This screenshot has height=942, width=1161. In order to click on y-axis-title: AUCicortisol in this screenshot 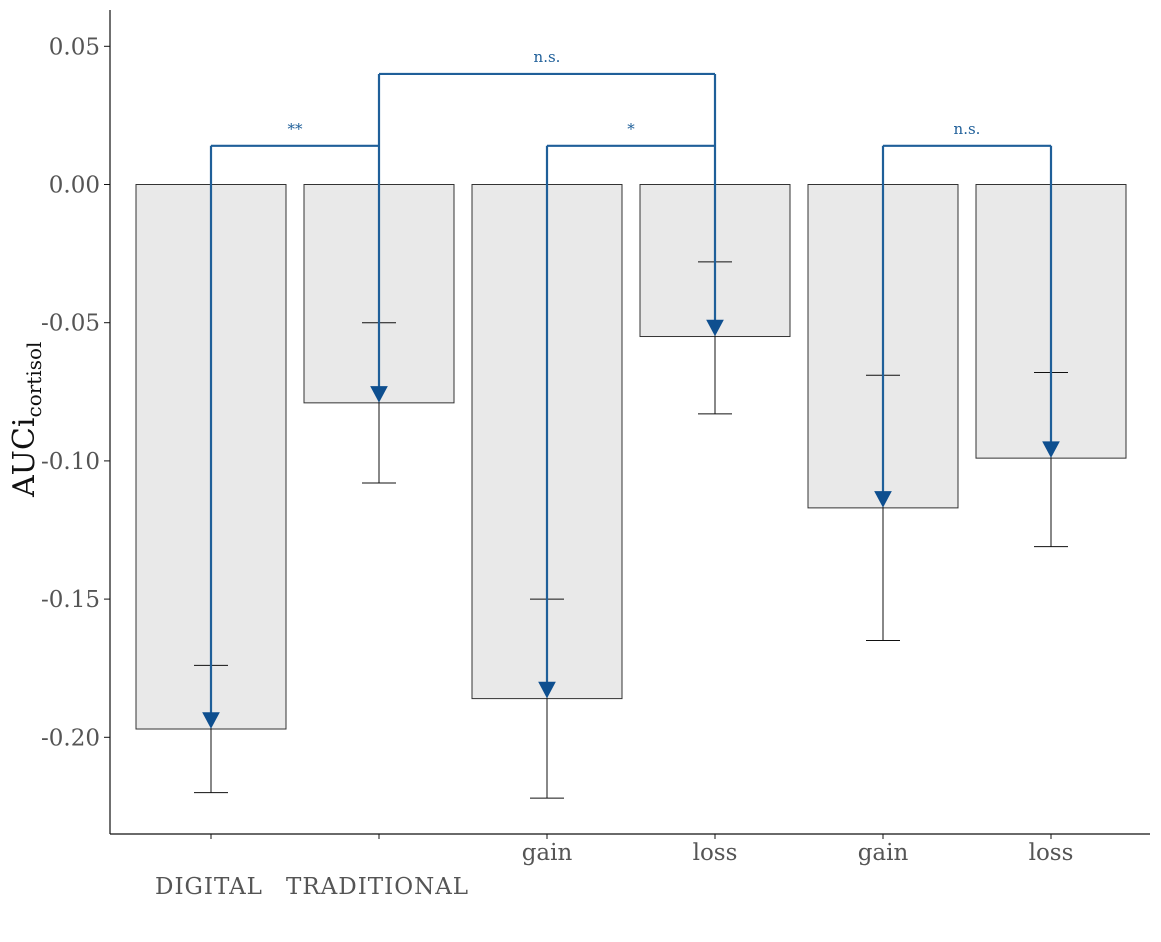, I will do `click(26, 420)`.